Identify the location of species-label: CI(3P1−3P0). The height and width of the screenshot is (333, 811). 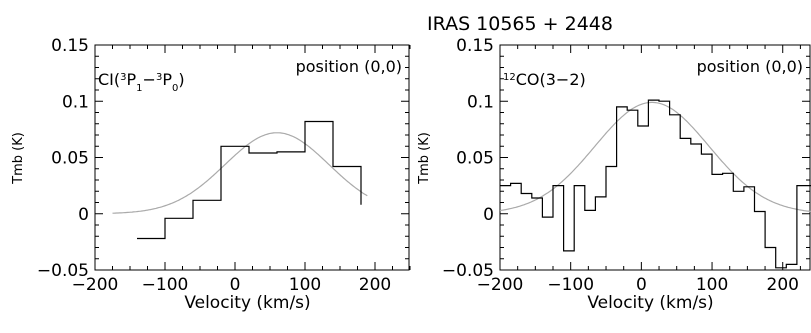
(141, 82).